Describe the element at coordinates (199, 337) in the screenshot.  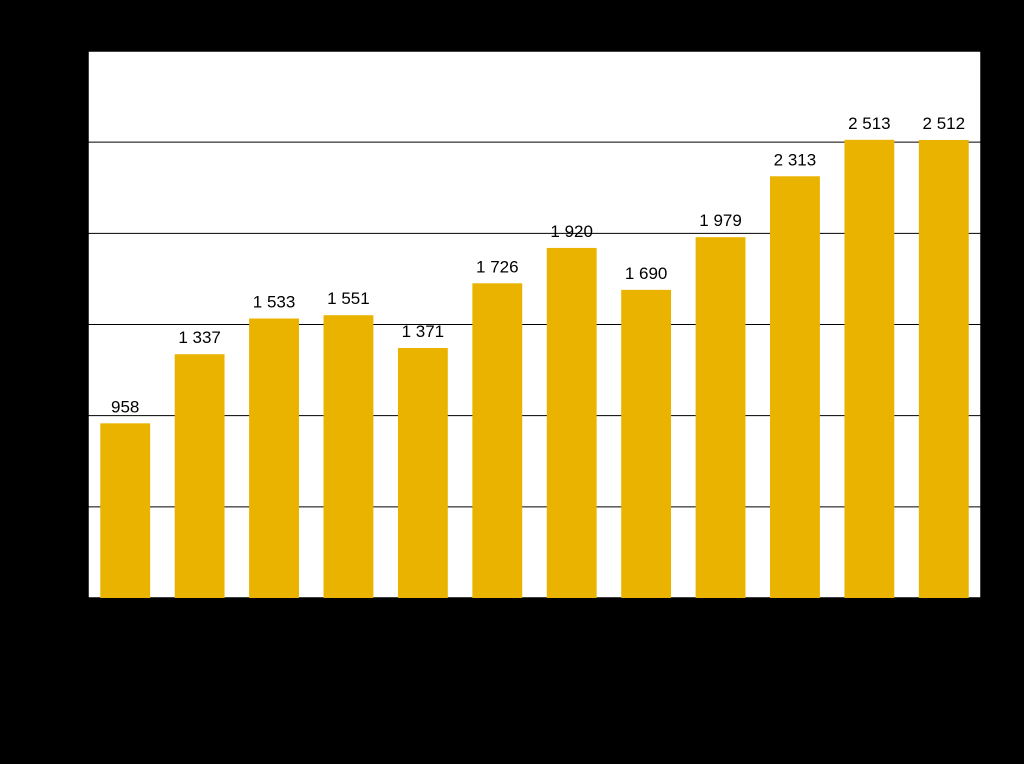
I see `data-label-1: 1 337` at that location.